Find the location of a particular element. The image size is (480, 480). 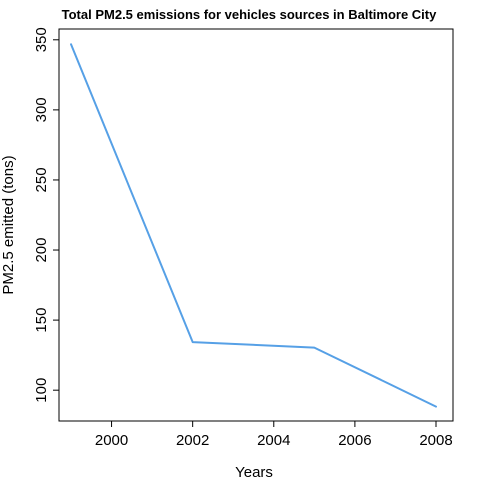

x-tick-label: 2002 is located at coordinates (192, 440).